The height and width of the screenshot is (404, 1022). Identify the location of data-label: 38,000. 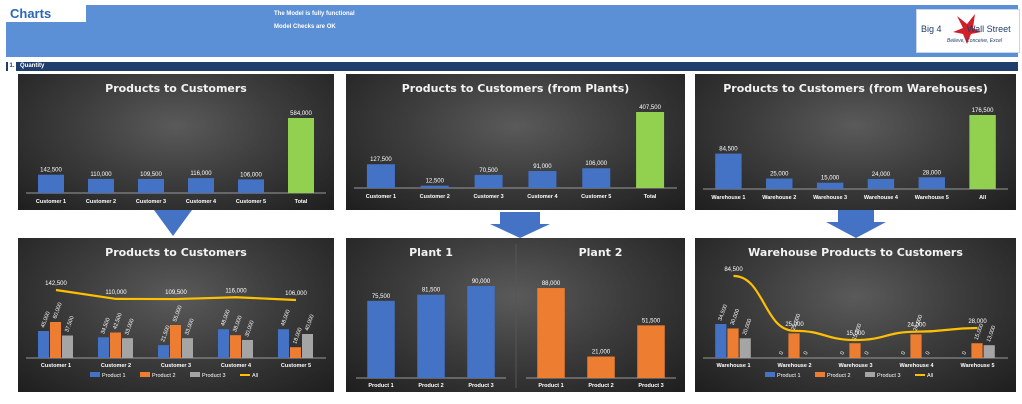
(237, 324).